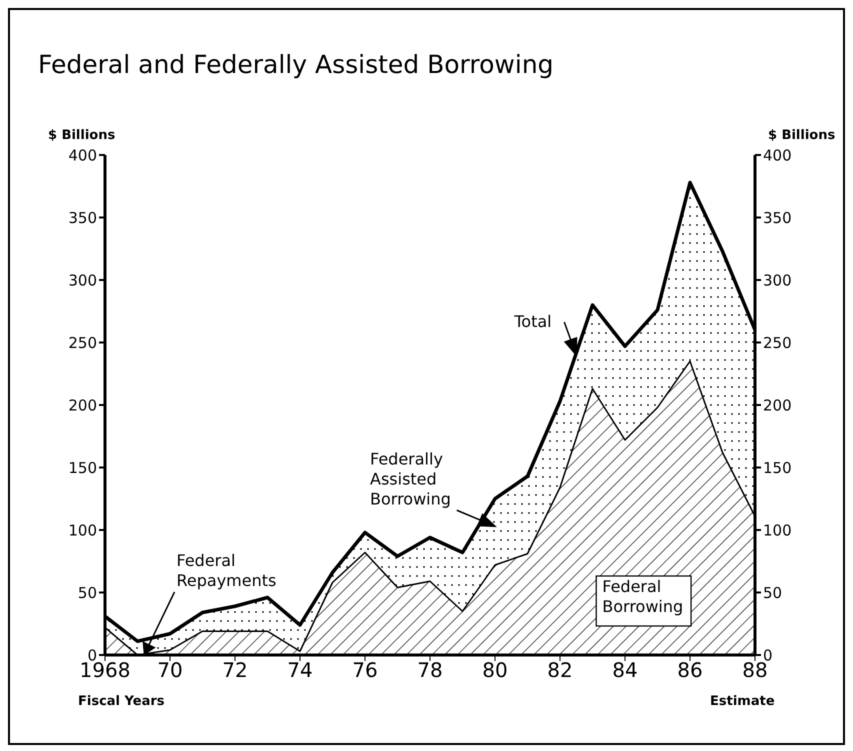 This screenshot has width=853, height=751. What do you see at coordinates (777, 217) in the screenshot?
I see `y2-tick-label: 350` at bounding box center [777, 217].